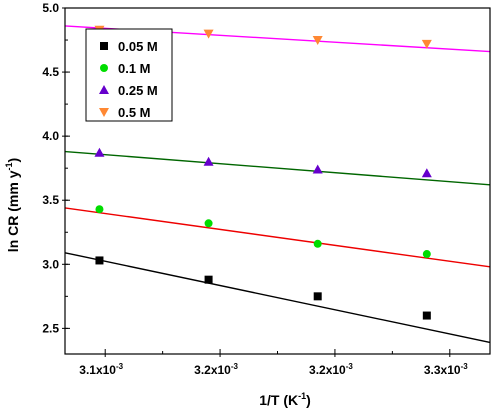 The height and width of the screenshot is (416, 497). I want to click on y-tick-label: 4.5, so click(50, 72).